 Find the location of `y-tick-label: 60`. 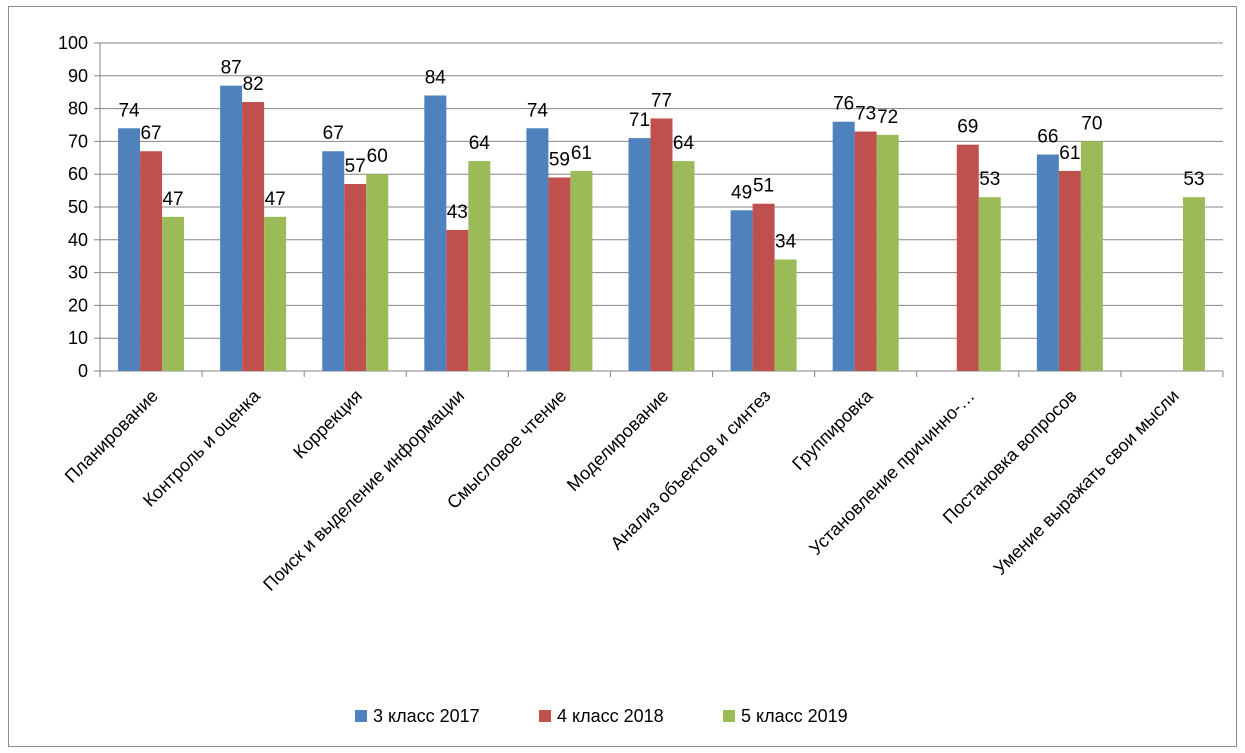

y-tick-label: 60 is located at coordinates (78, 174).